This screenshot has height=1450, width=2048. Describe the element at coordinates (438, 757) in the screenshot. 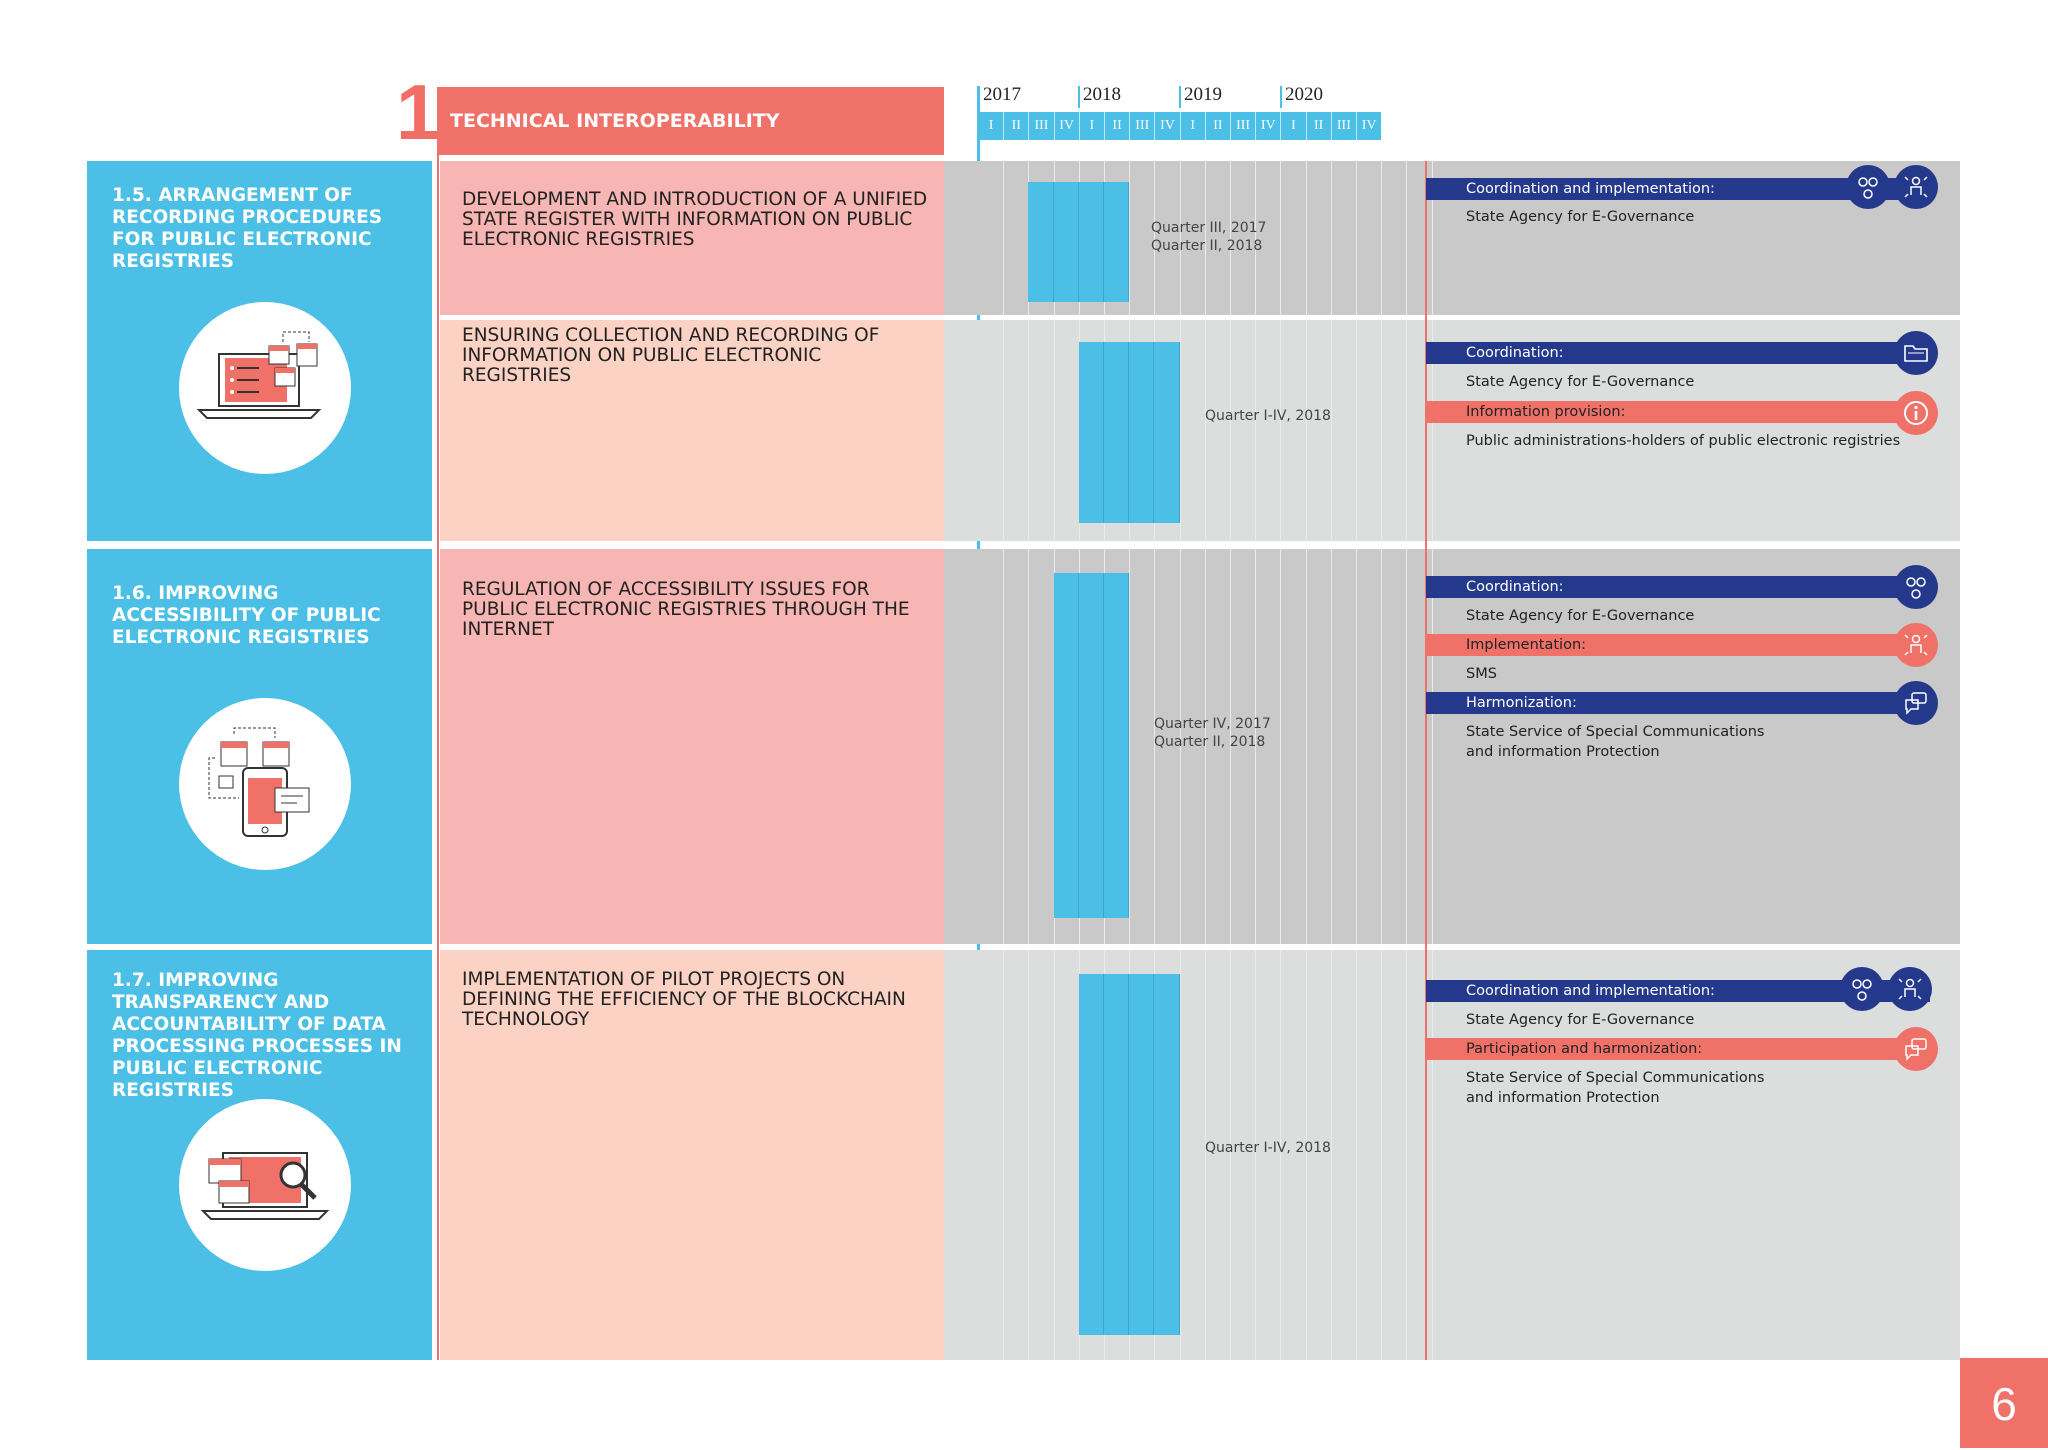

I see `section-divider-line` at that location.